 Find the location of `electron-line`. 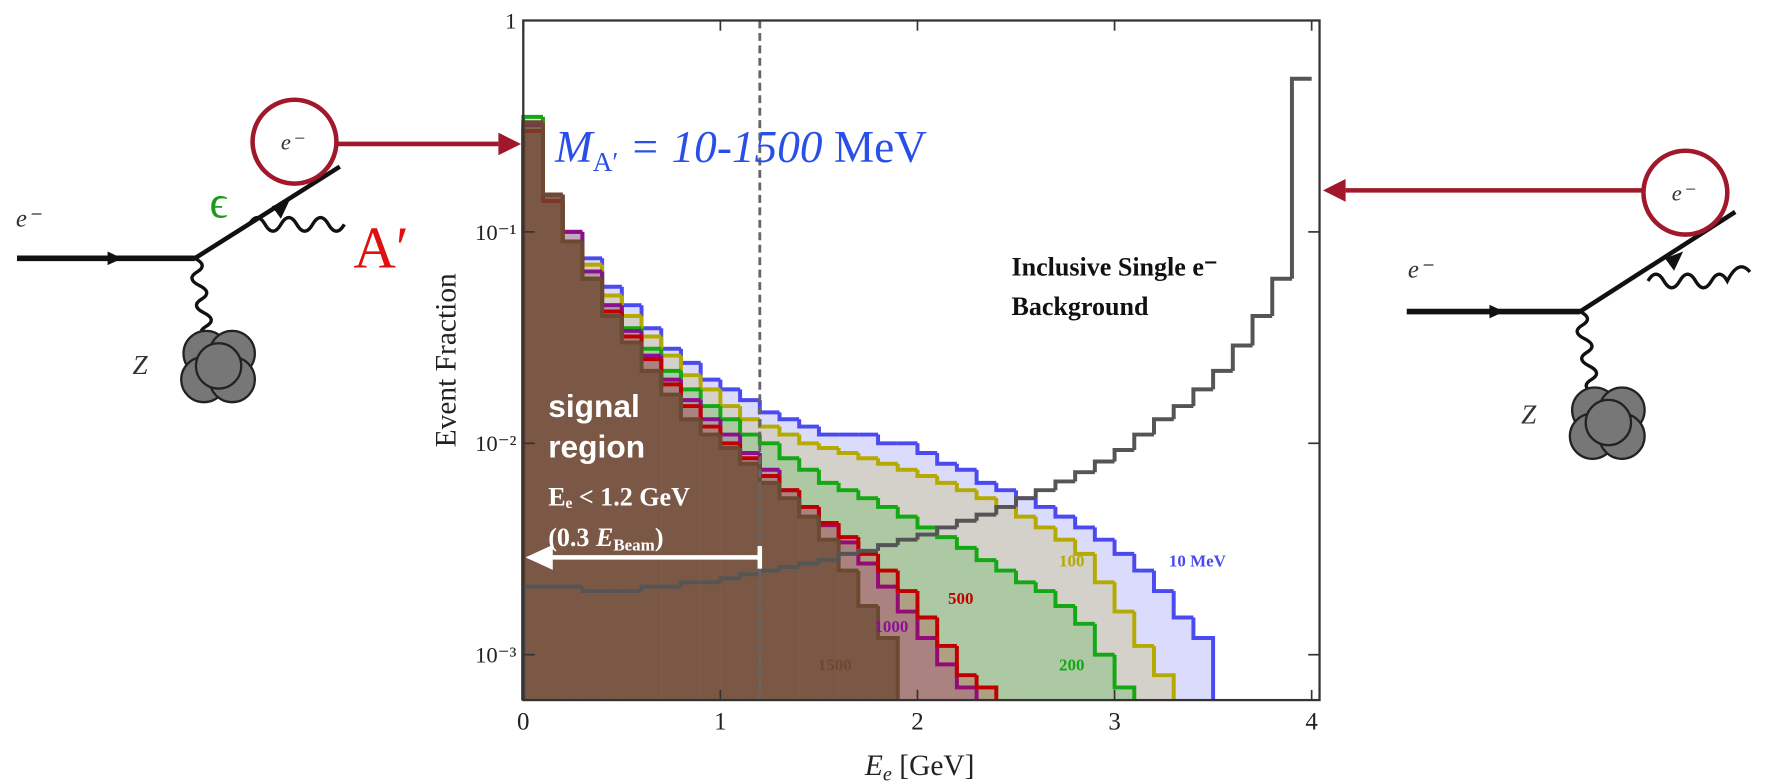

electron-line is located at coordinates (267, 212).